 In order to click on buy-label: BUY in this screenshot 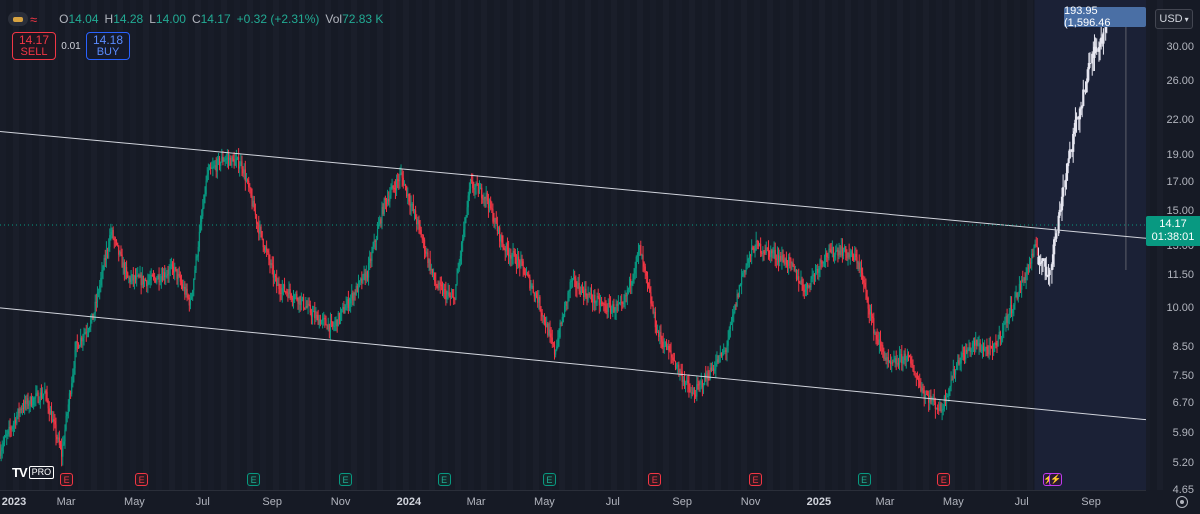, I will do `click(108, 52)`.